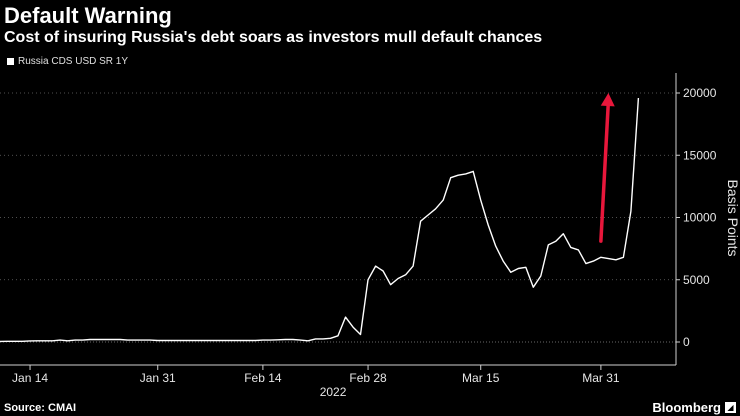 This screenshot has width=740, height=416. Describe the element at coordinates (700, 155) in the screenshot. I see `y-tick-label: 15000` at that location.